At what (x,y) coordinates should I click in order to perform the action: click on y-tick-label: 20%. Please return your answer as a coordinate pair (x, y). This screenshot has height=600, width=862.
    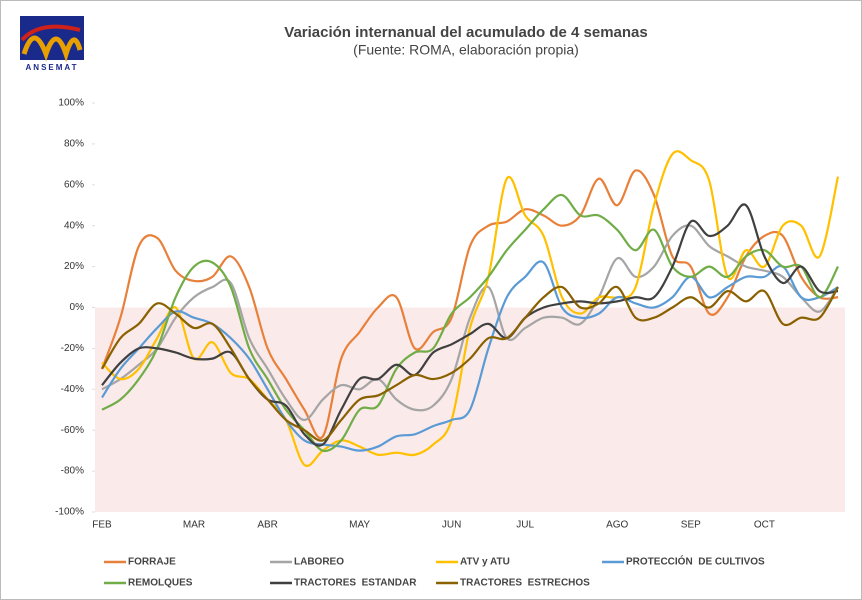
    Looking at the image, I should click on (74, 266).